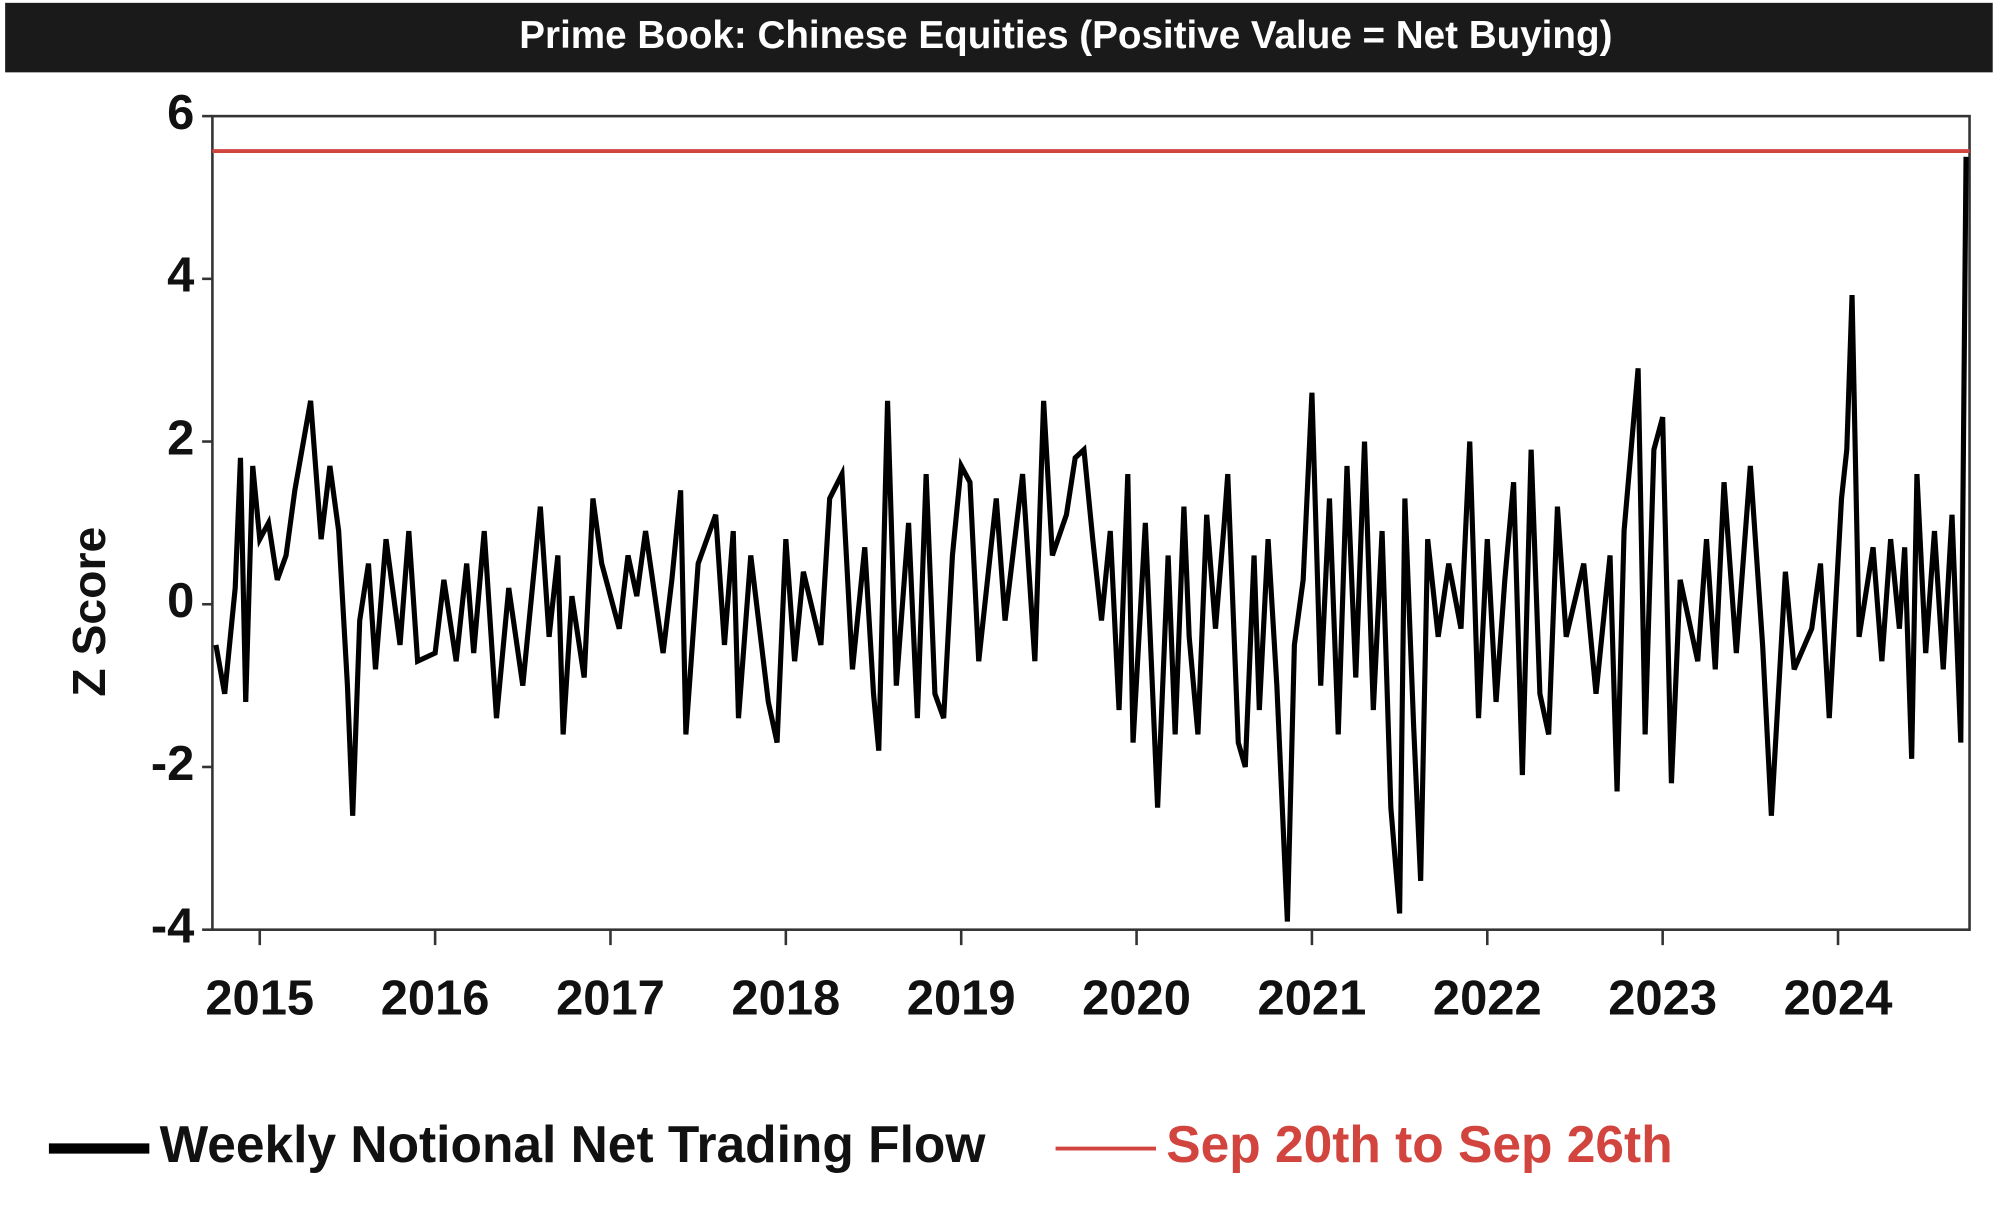  Describe the element at coordinates (180, 276) in the screenshot. I see `y-tick-label: 4` at that location.